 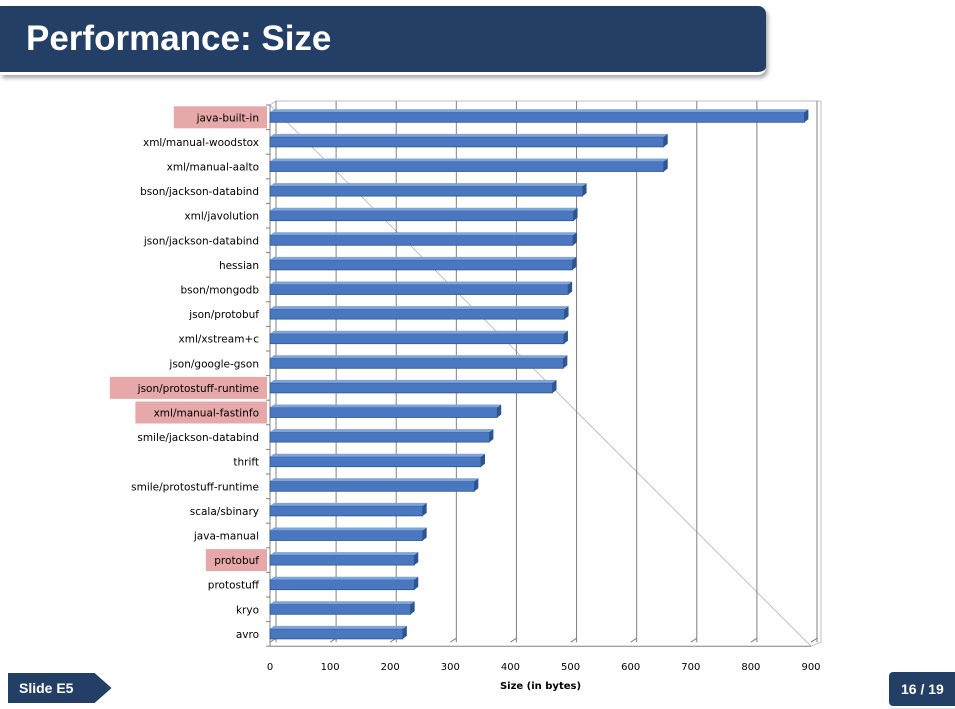 I want to click on slide-label-badge: Slide E5, so click(x=60, y=688).